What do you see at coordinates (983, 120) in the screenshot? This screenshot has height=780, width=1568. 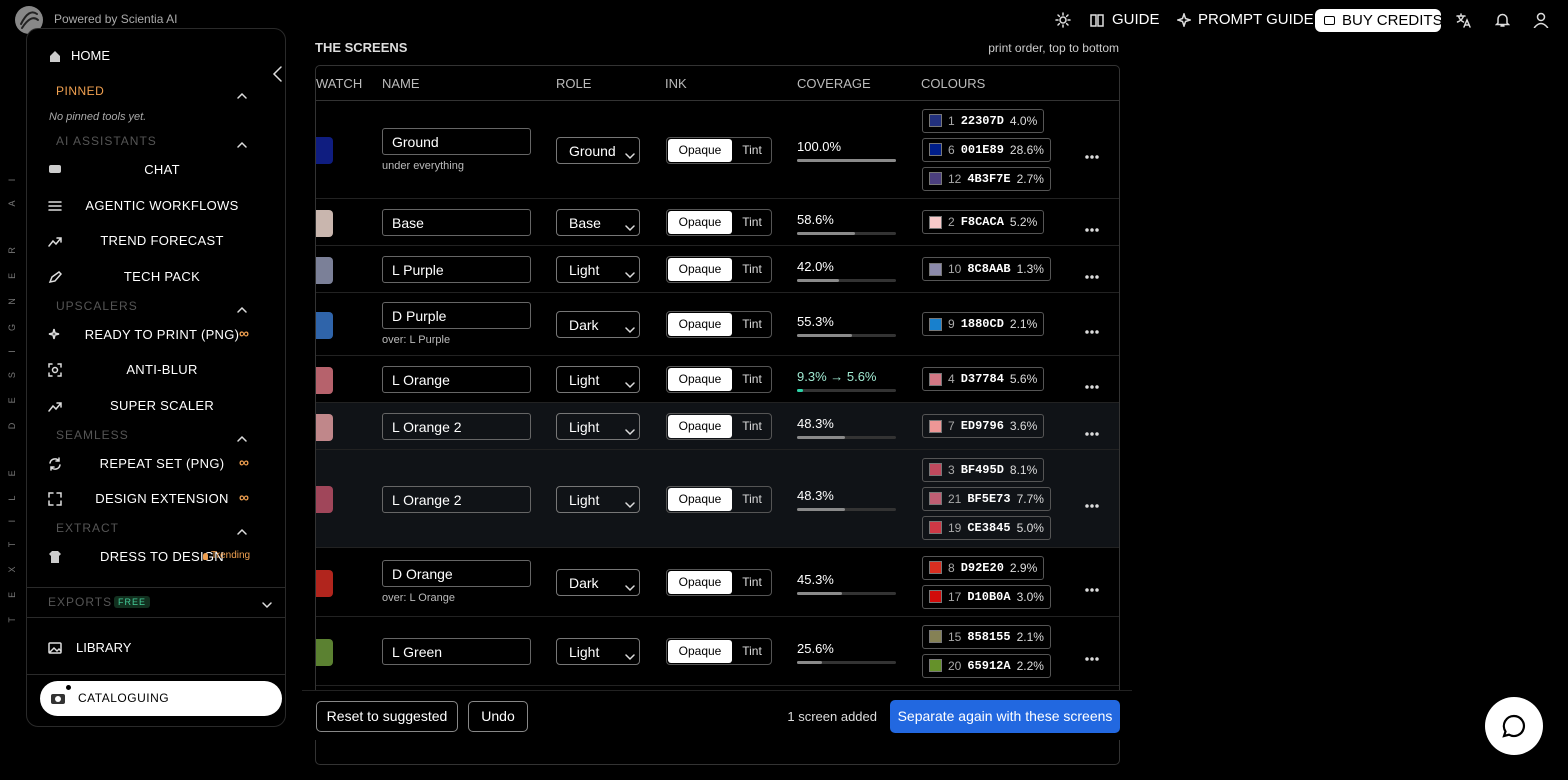 I see `colour-chip: 1 22307D 4.0%` at bounding box center [983, 120].